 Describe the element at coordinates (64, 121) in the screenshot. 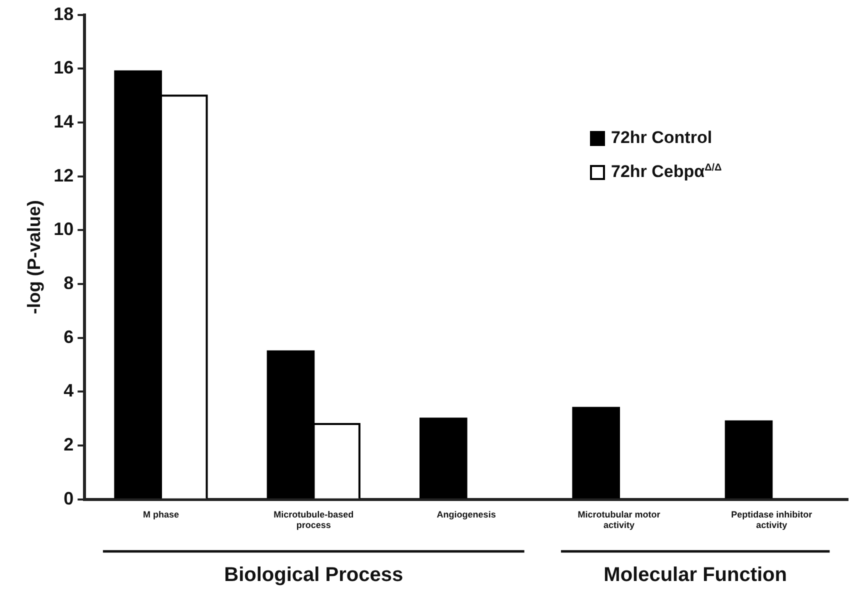

I see `y-tick-label: 14` at that location.